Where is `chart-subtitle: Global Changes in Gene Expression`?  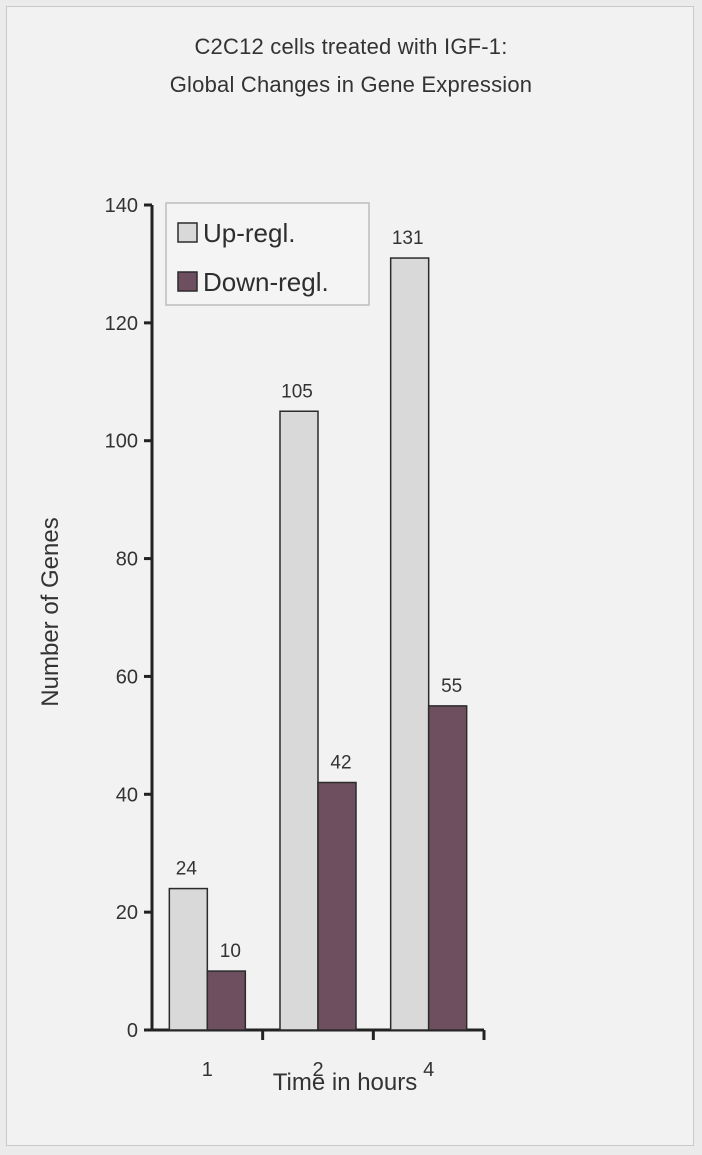 chart-subtitle: Global Changes in Gene Expression is located at coordinates (351, 84).